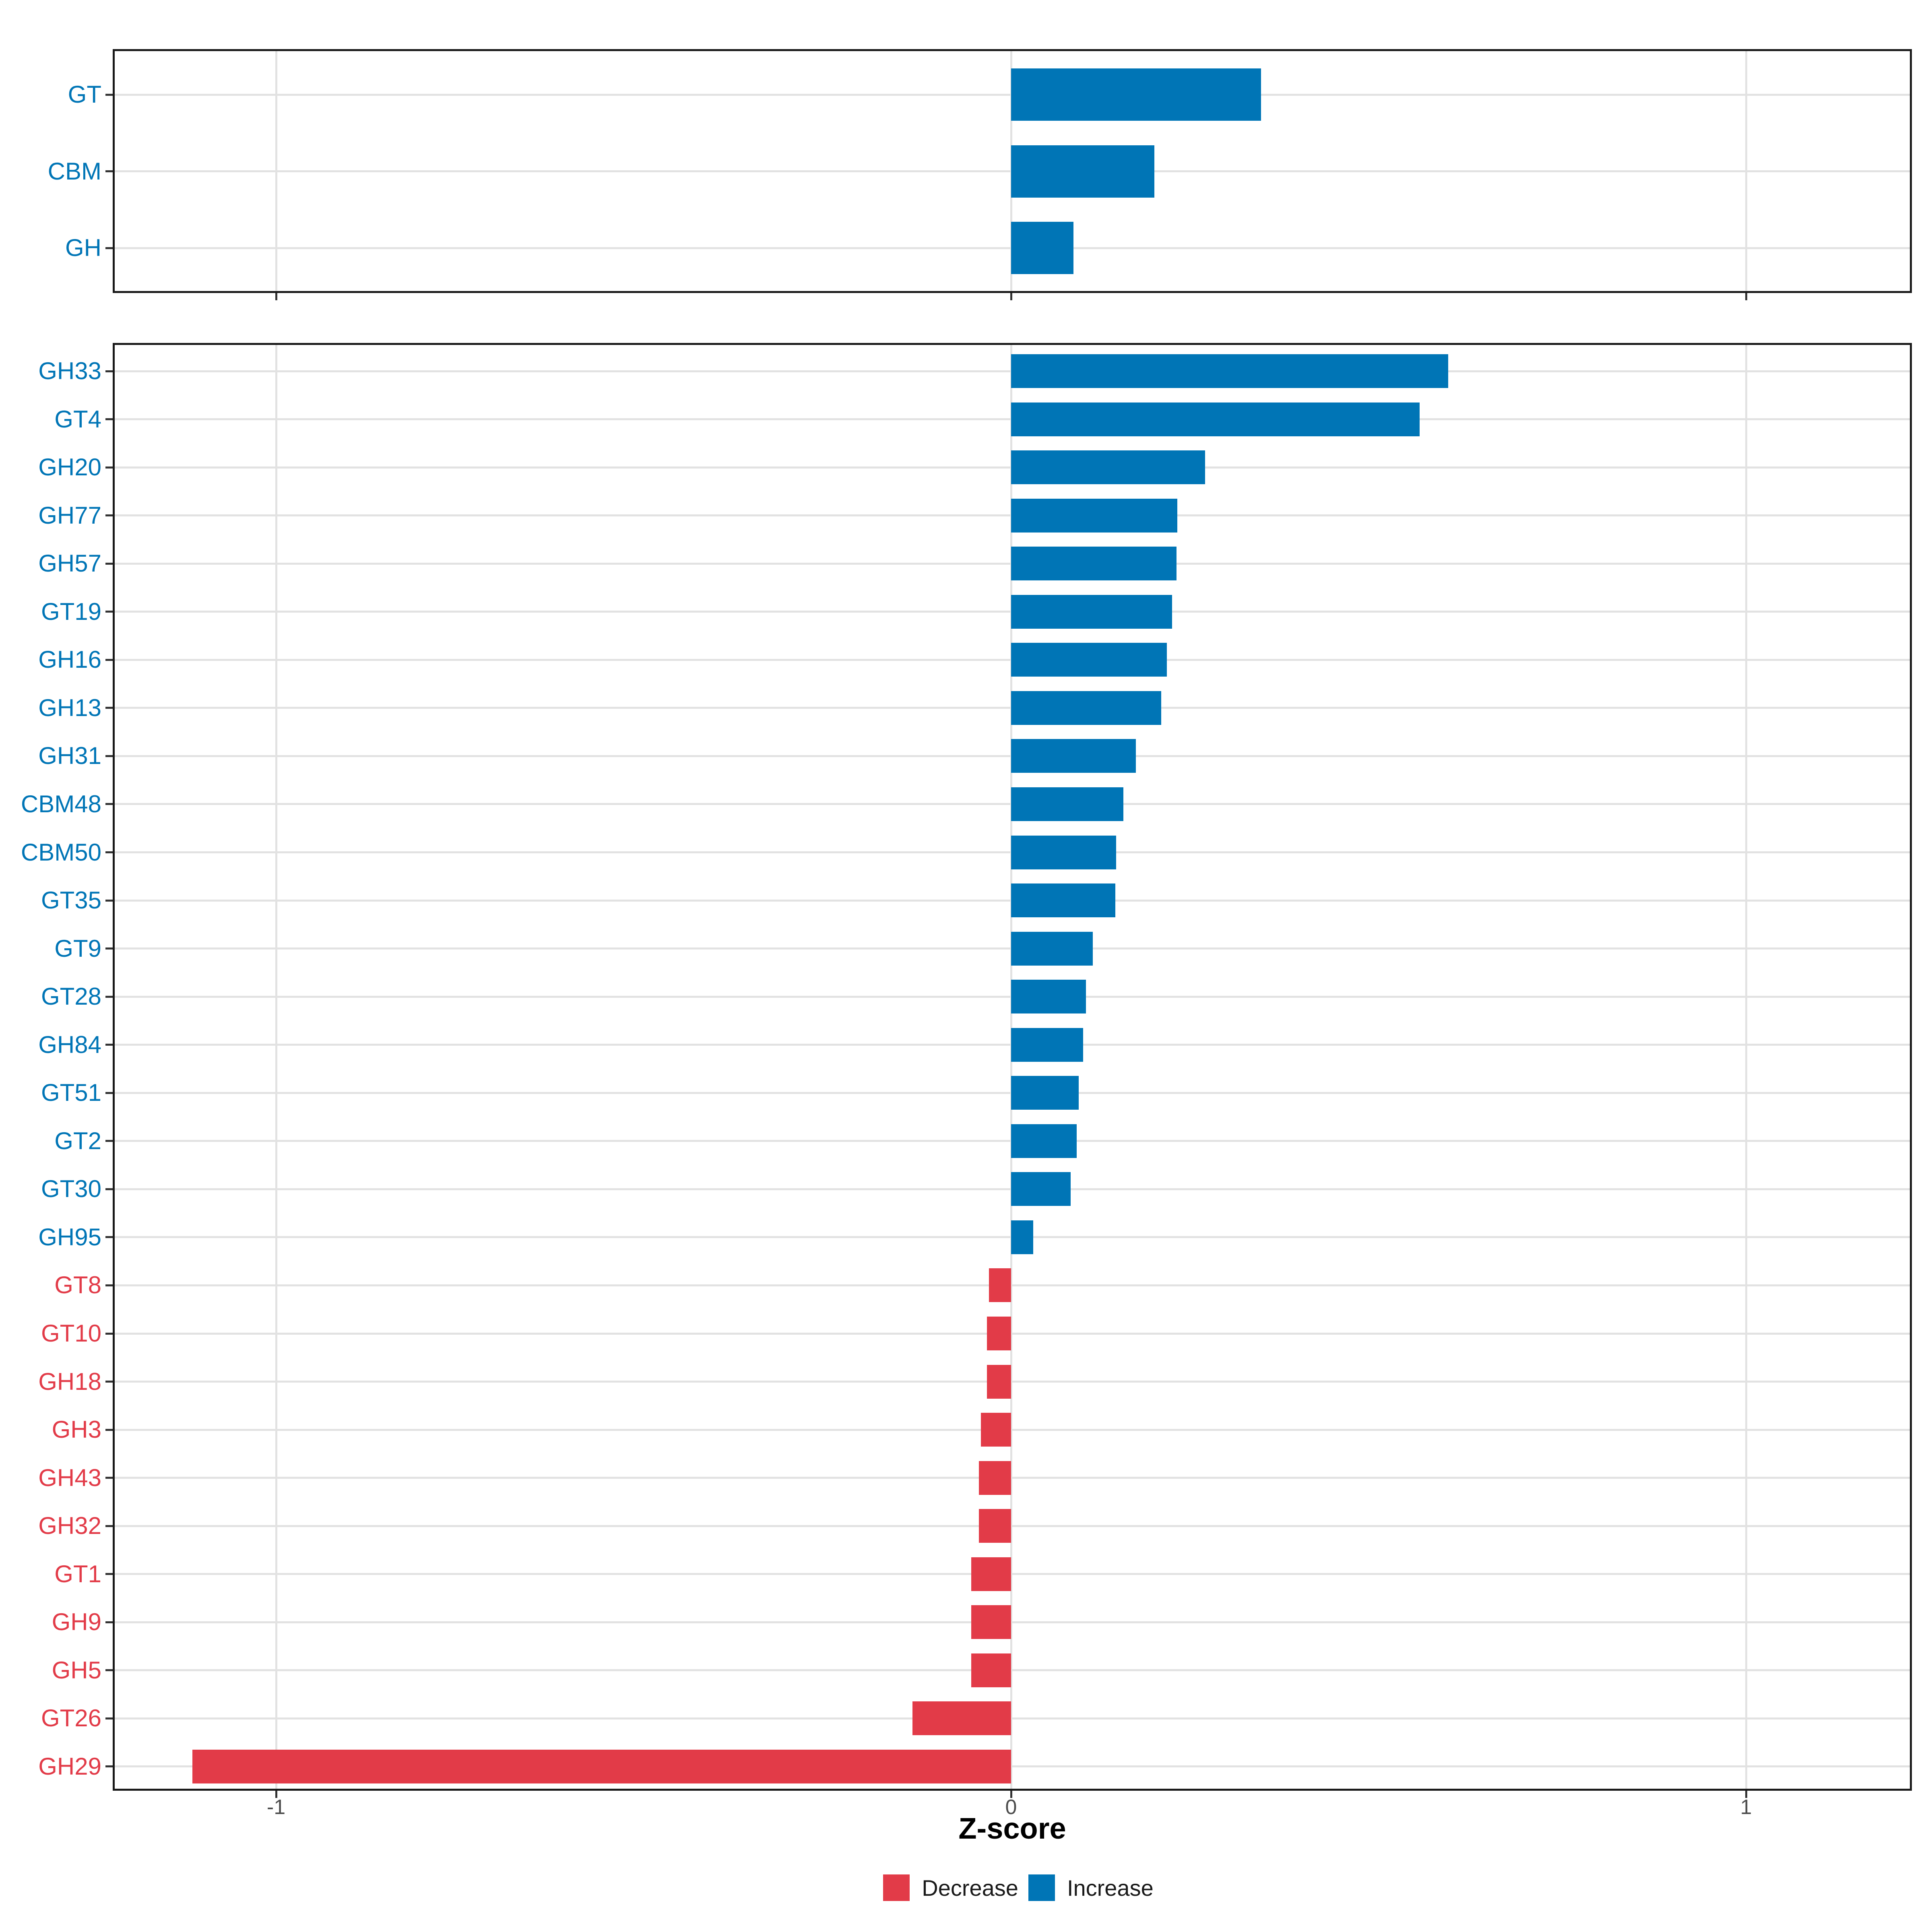  Describe the element at coordinates (1048, 997) in the screenshot. I see `bar-GT28` at that location.